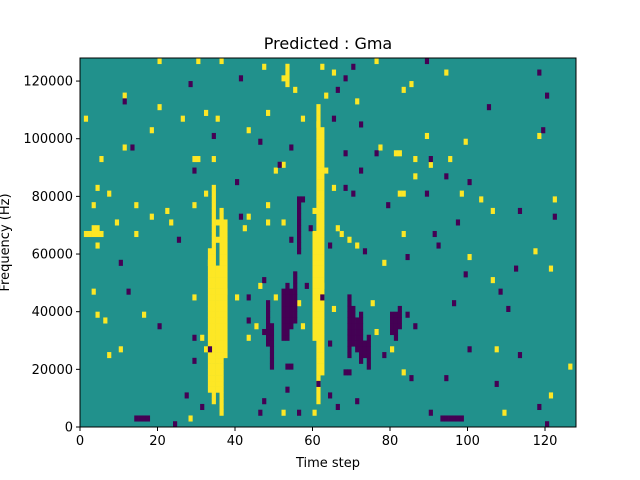  What do you see at coordinates (328, 43) in the screenshot?
I see `chart-title: Predicted : Gma` at bounding box center [328, 43].